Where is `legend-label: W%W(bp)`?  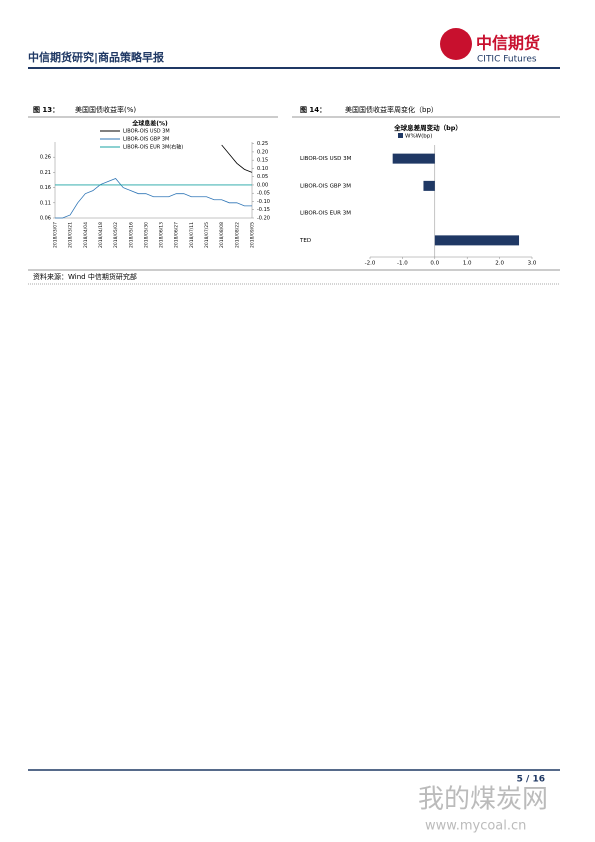
legend-label: W%W(bp) is located at coordinates (418, 137).